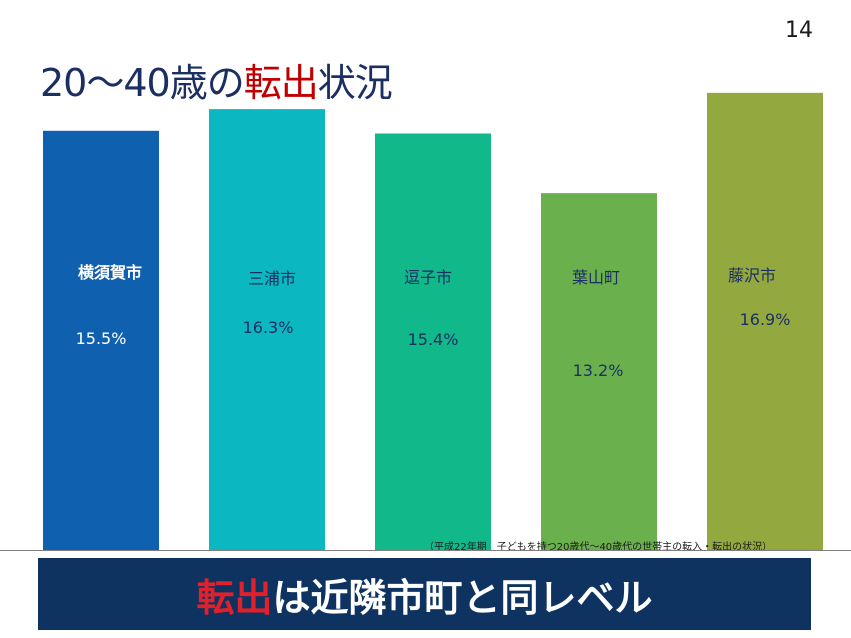 Image resolution: width=851 pixels, height=638 pixels. What do you see at coordinates (110, 272) in the screenshot?
I see `bar-category-label: 横須賀市` at bounding box center [110, 272].